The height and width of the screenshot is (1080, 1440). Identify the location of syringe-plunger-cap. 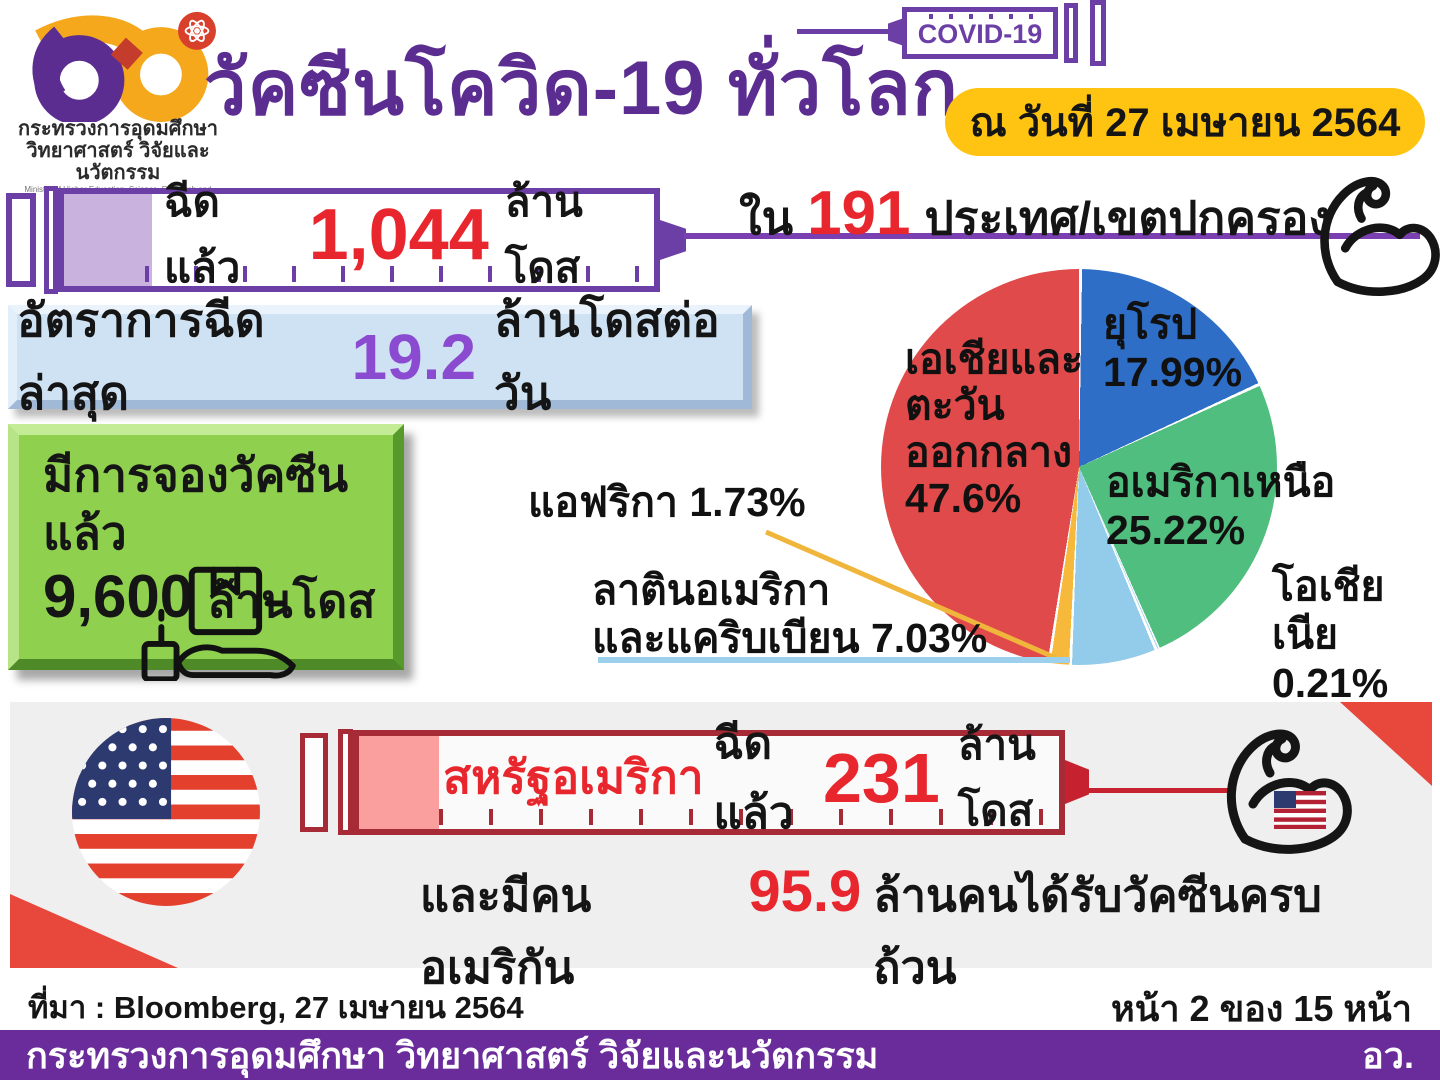
(21, 240).